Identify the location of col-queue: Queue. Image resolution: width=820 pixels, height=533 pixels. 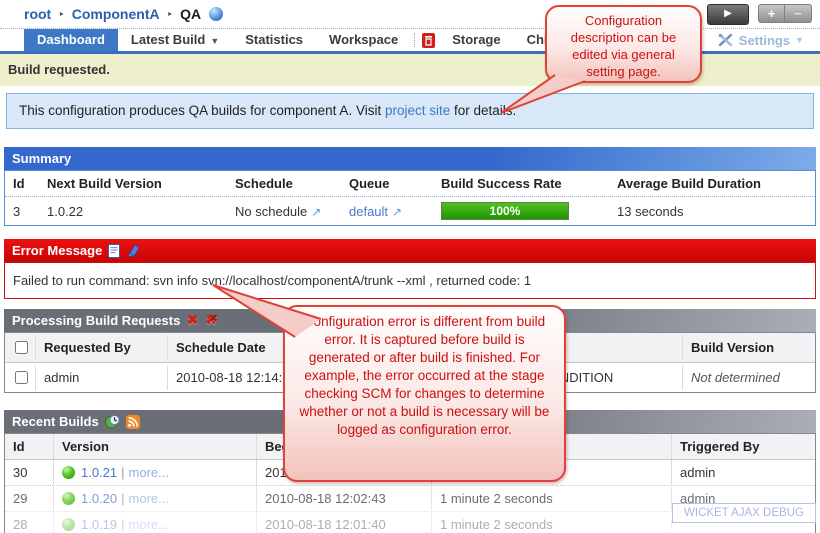
(369, 183).